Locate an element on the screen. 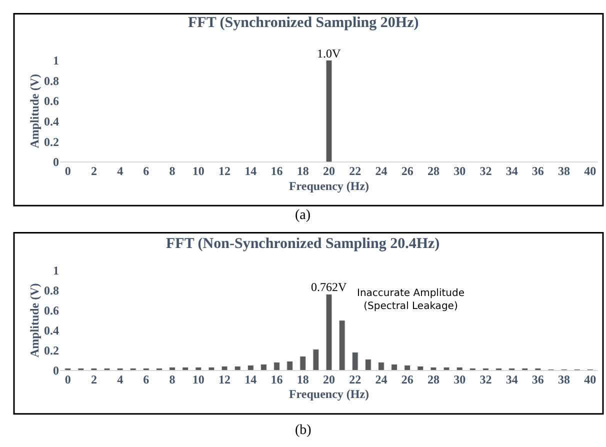 This screenshot has width=606, height=447. data-label: 0.762V is located at coordinates (329, 287).